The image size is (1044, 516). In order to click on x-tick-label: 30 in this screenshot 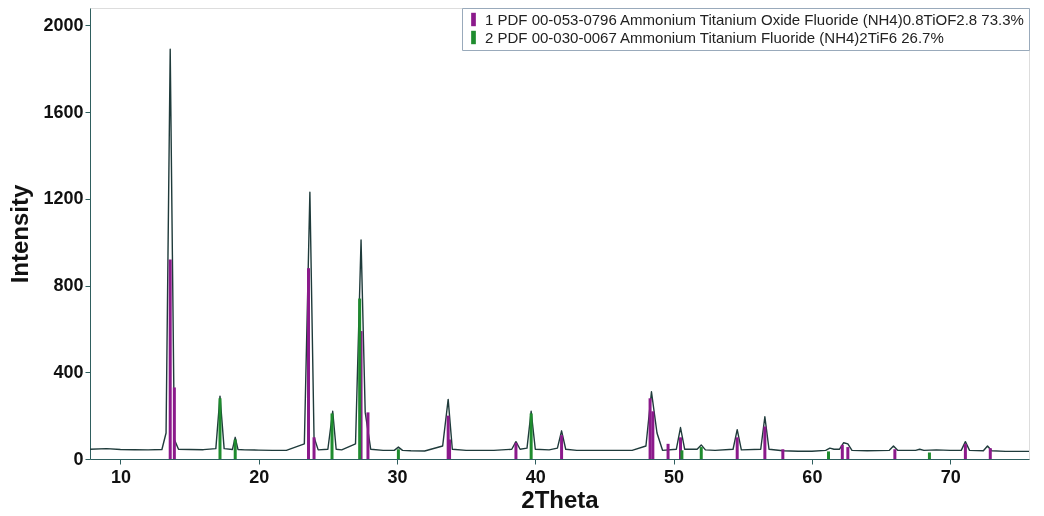, I will do `click(397, 476)`.